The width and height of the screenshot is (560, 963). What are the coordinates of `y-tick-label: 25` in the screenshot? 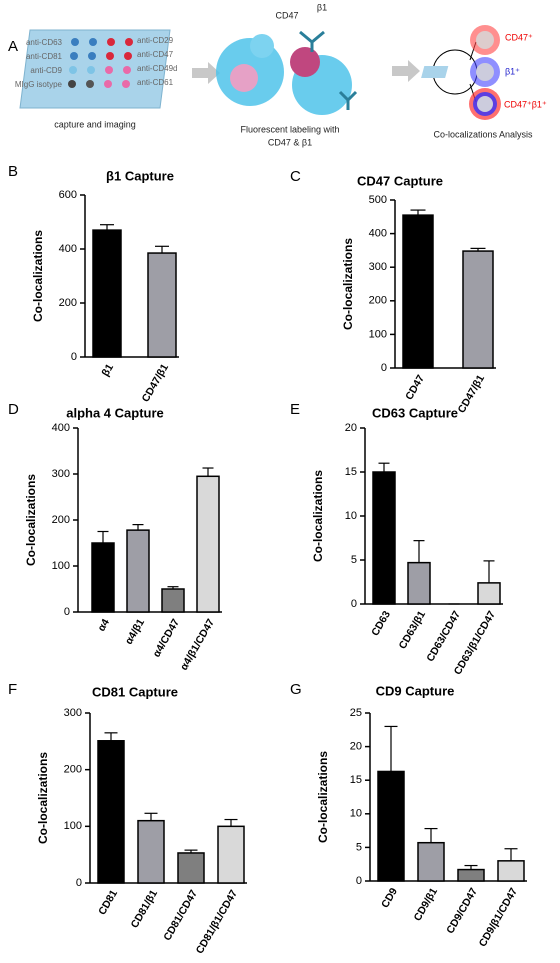 It's located at (356, 713).